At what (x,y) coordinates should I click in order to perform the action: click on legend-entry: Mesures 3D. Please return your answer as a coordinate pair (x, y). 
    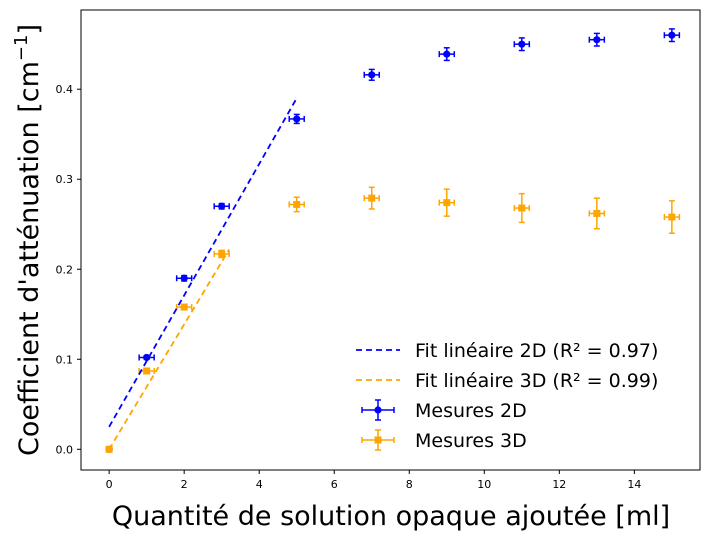
    Looking at the image, I should click on (444, 440).